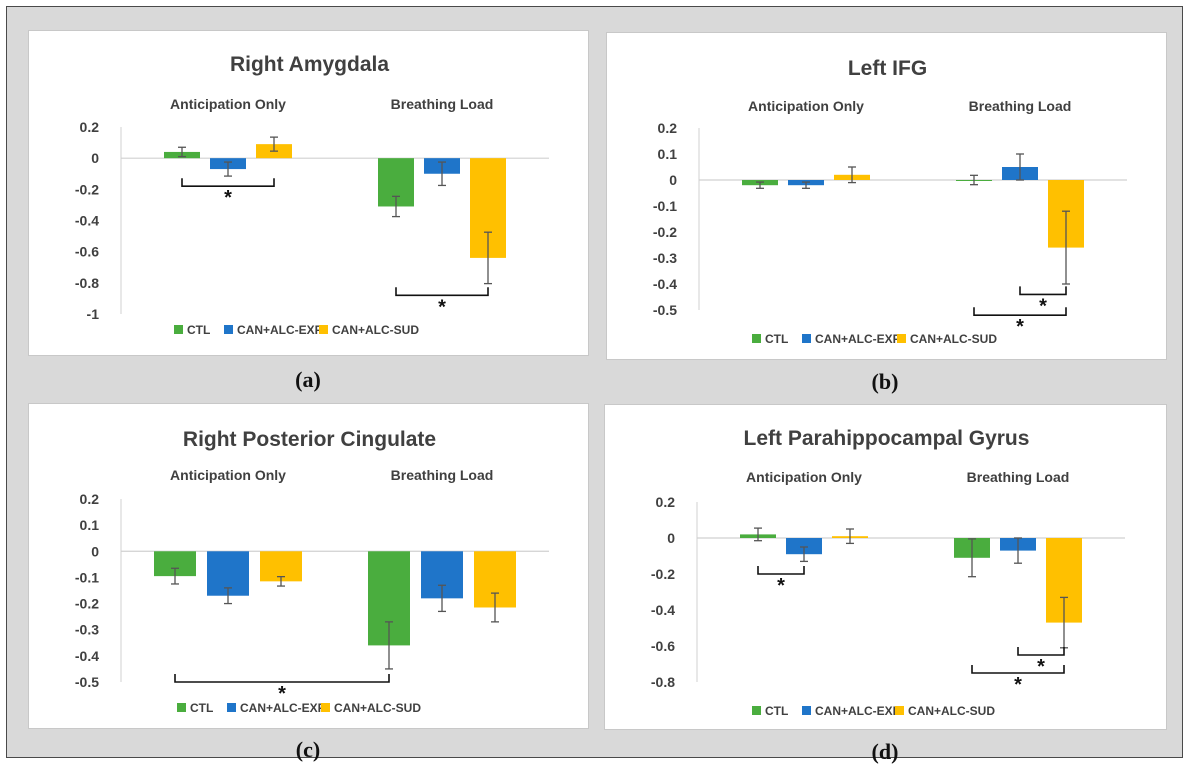 Image resolution: width=1189 pixels, height=765 pixels. Describe the element at coordinates (87, 252) in the screenshot. I see `y-tick-label: -0.6` at that location.